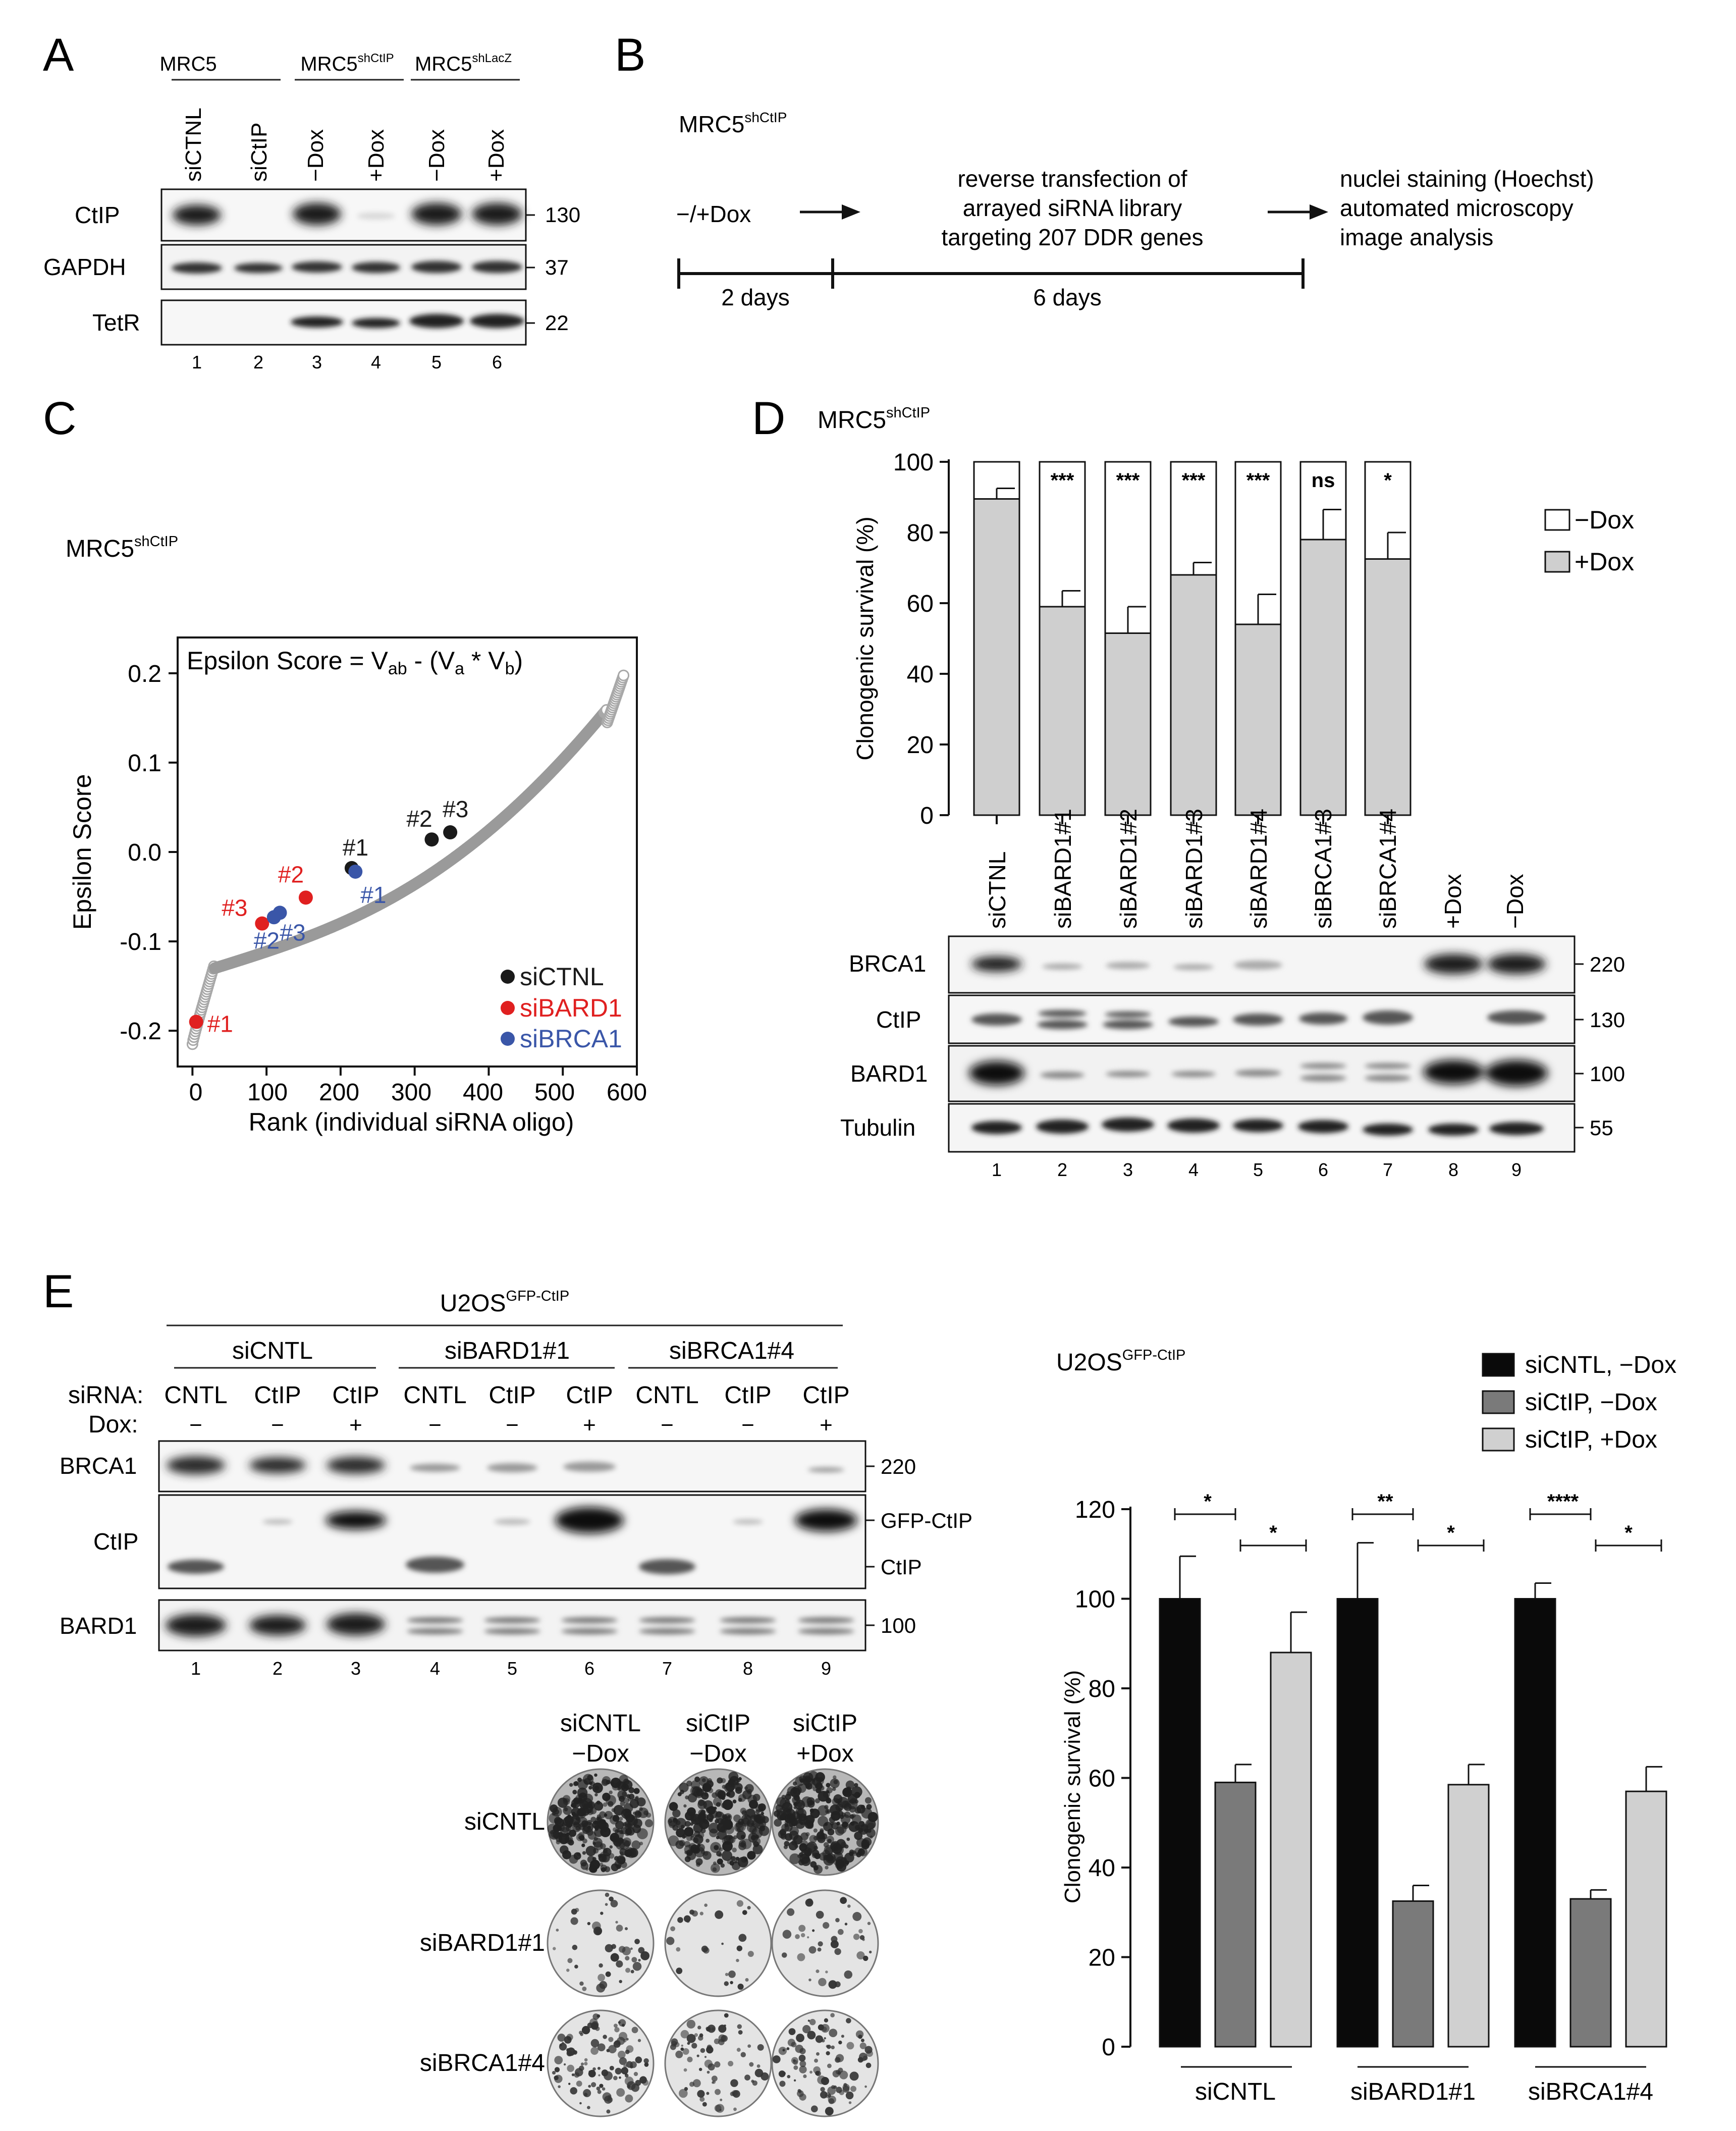  What do you see at coordinates (898, 1466) in the screenshot?
I see `mw-marker: 220` at bounding box center [898, 1466].